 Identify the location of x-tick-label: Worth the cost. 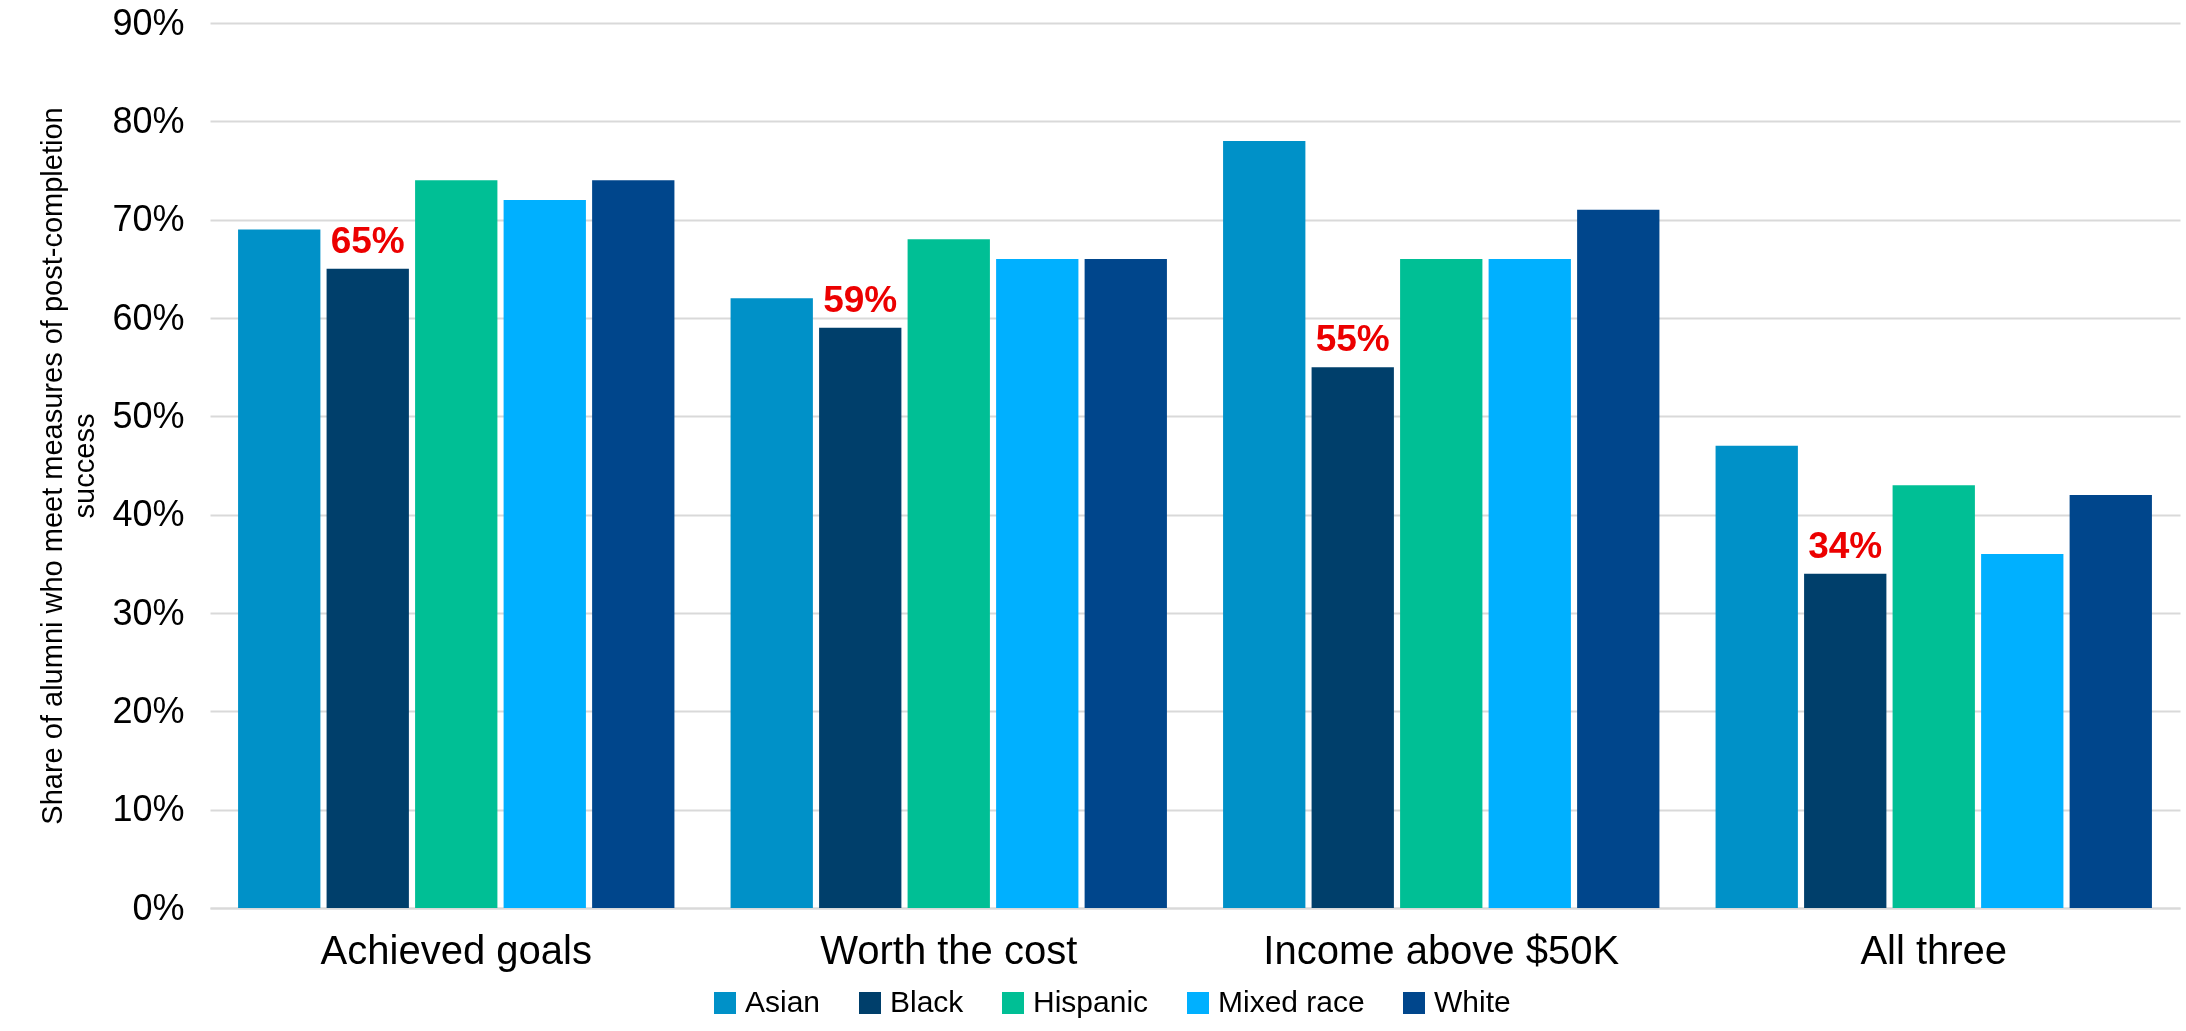
(949, 949).